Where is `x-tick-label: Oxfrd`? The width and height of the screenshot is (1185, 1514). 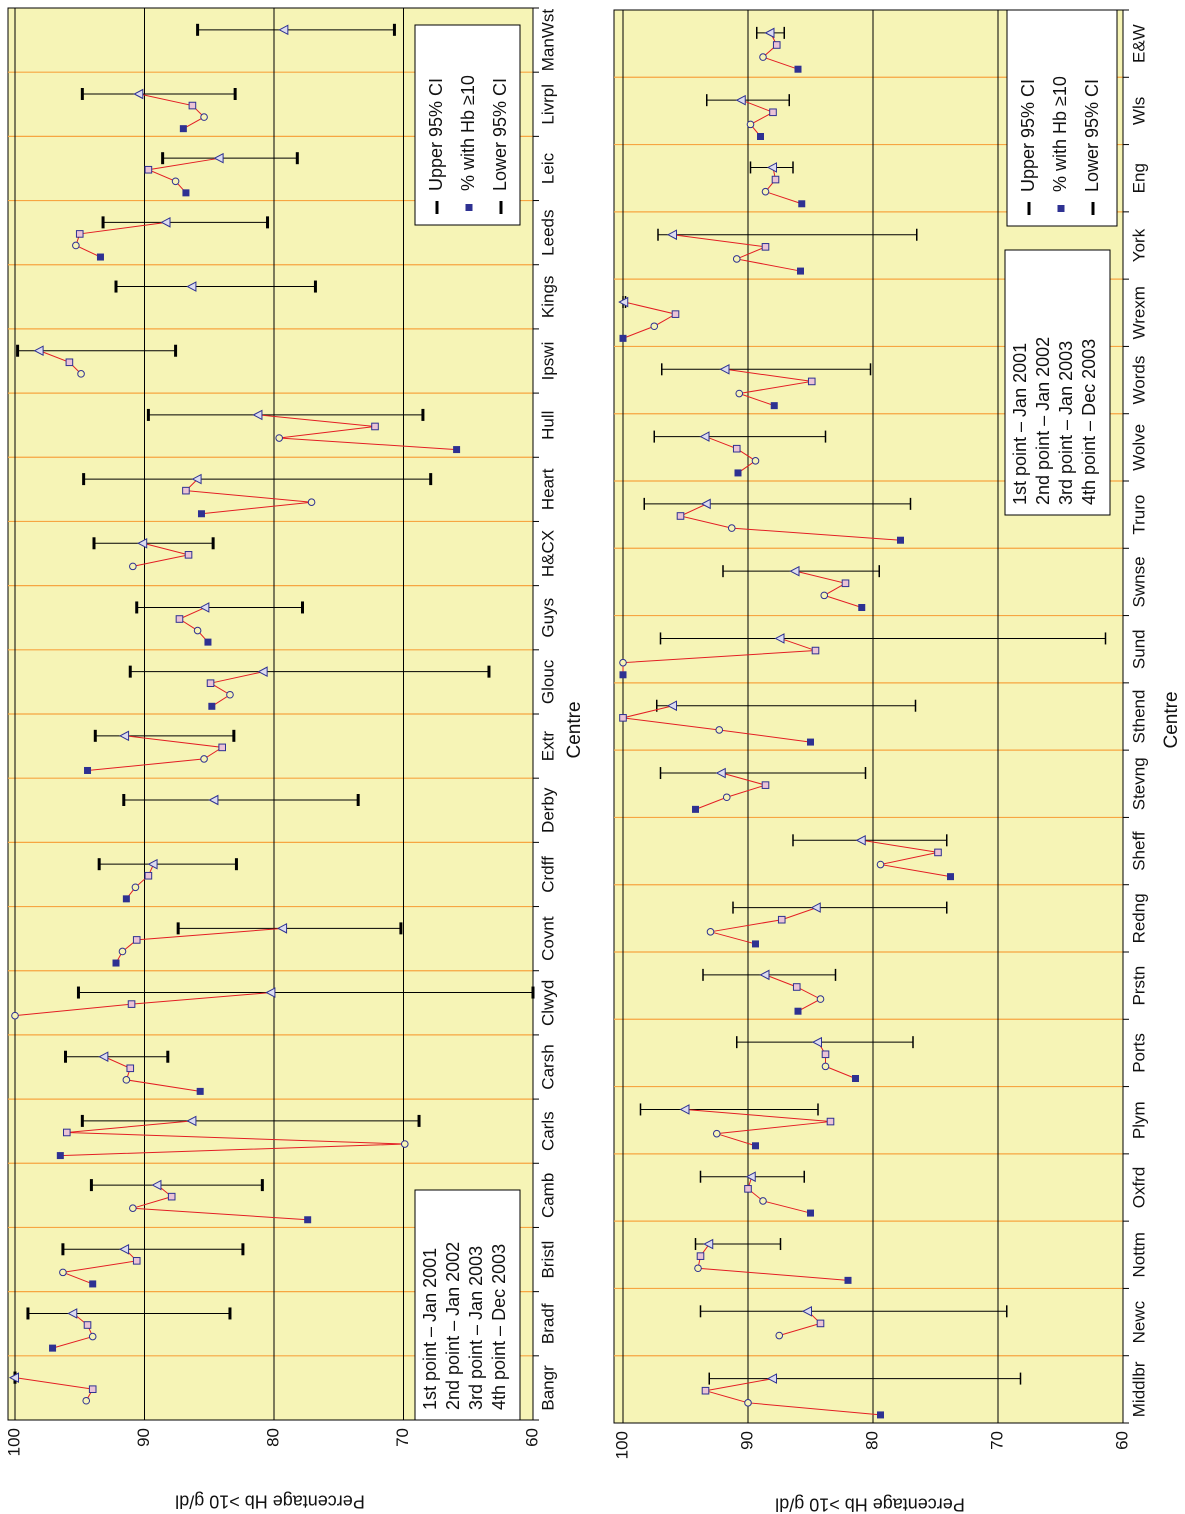 x-tick-label: Oxfrd is located at coordinates (1138, 1188).